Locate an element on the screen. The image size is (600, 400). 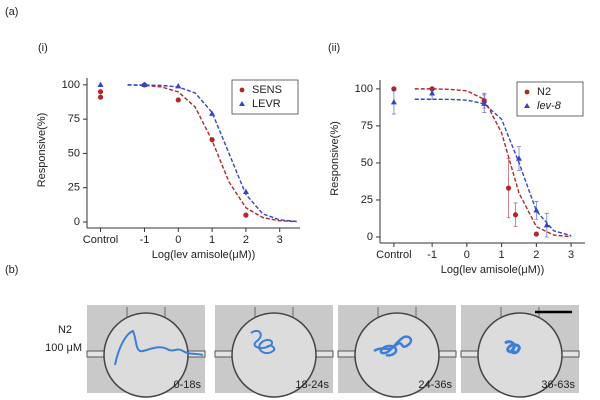
panel-label: (b) is located at coordinates (11, 270).